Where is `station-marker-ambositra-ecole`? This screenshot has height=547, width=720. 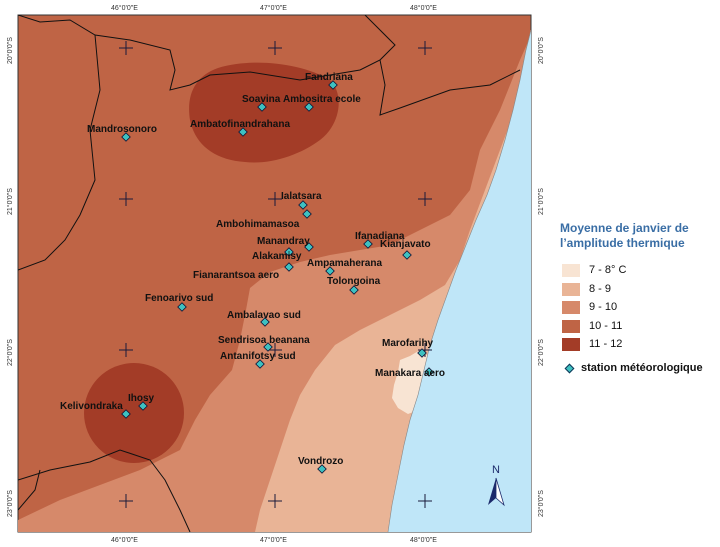 station-marker-ambositra-ecole is located at coordinates (309, 107).